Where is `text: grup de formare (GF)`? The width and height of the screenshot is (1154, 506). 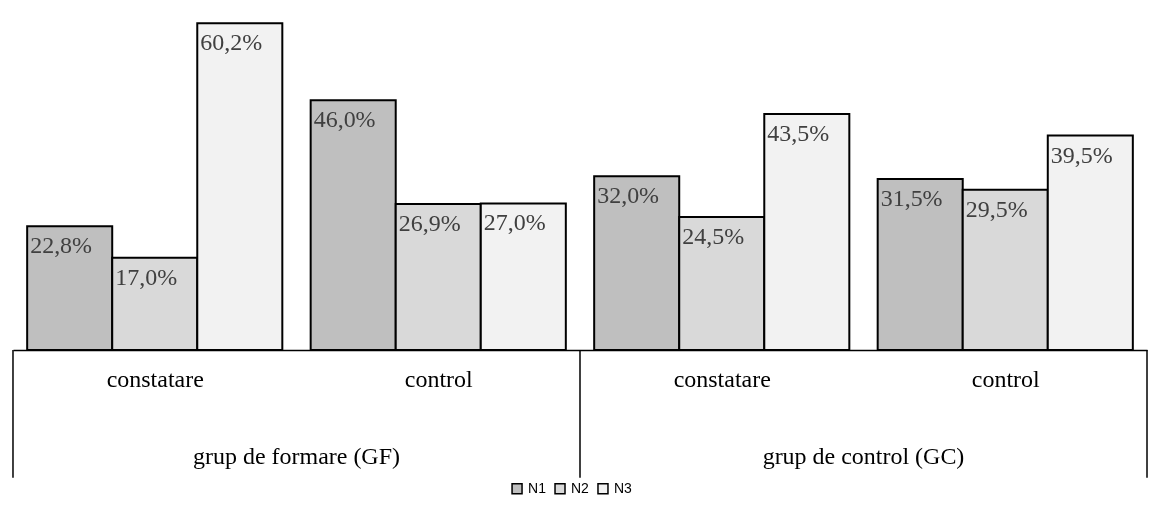 text: grup de formare (GF) is located at coordinates (296, 455).